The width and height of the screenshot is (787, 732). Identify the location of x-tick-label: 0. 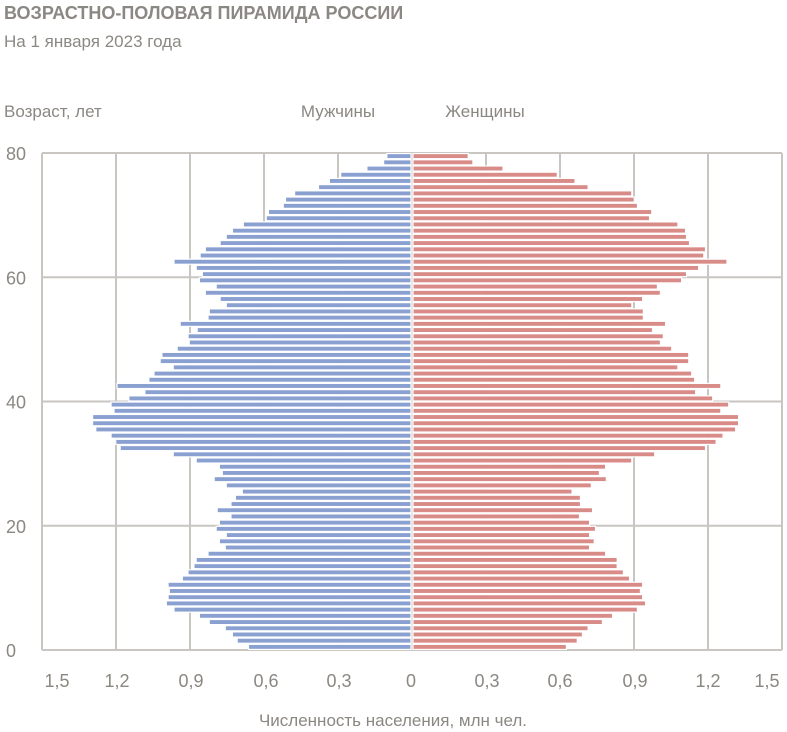
(411, 681).